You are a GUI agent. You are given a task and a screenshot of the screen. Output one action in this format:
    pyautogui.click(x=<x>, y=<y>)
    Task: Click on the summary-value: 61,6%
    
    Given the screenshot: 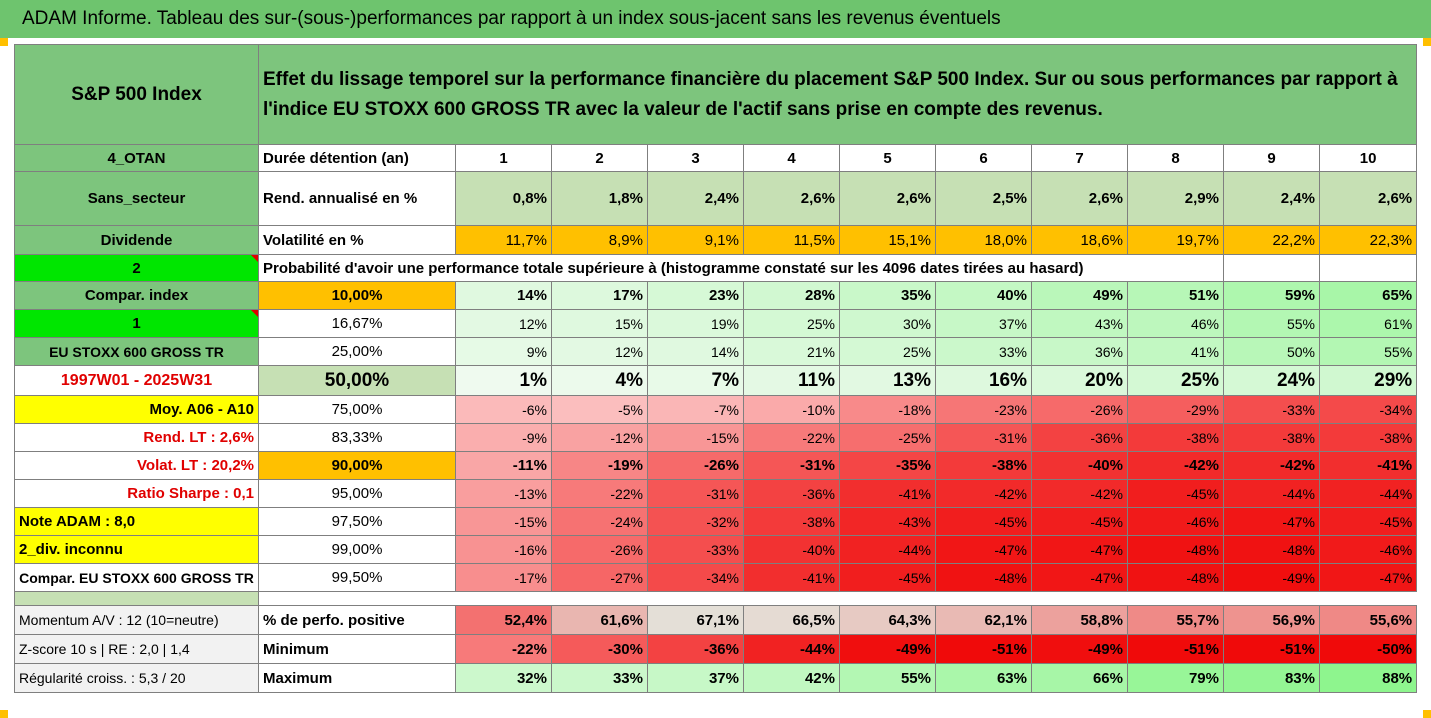 What is the action you would take?
    pyautogui.click(x=599, y=620)
    